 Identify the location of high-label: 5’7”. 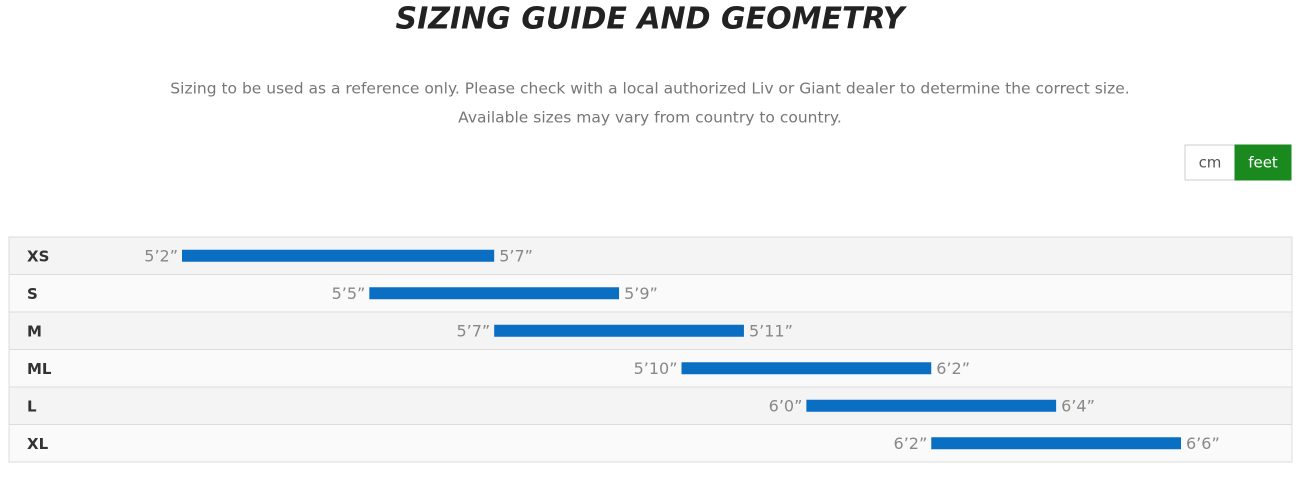
(516, 255).